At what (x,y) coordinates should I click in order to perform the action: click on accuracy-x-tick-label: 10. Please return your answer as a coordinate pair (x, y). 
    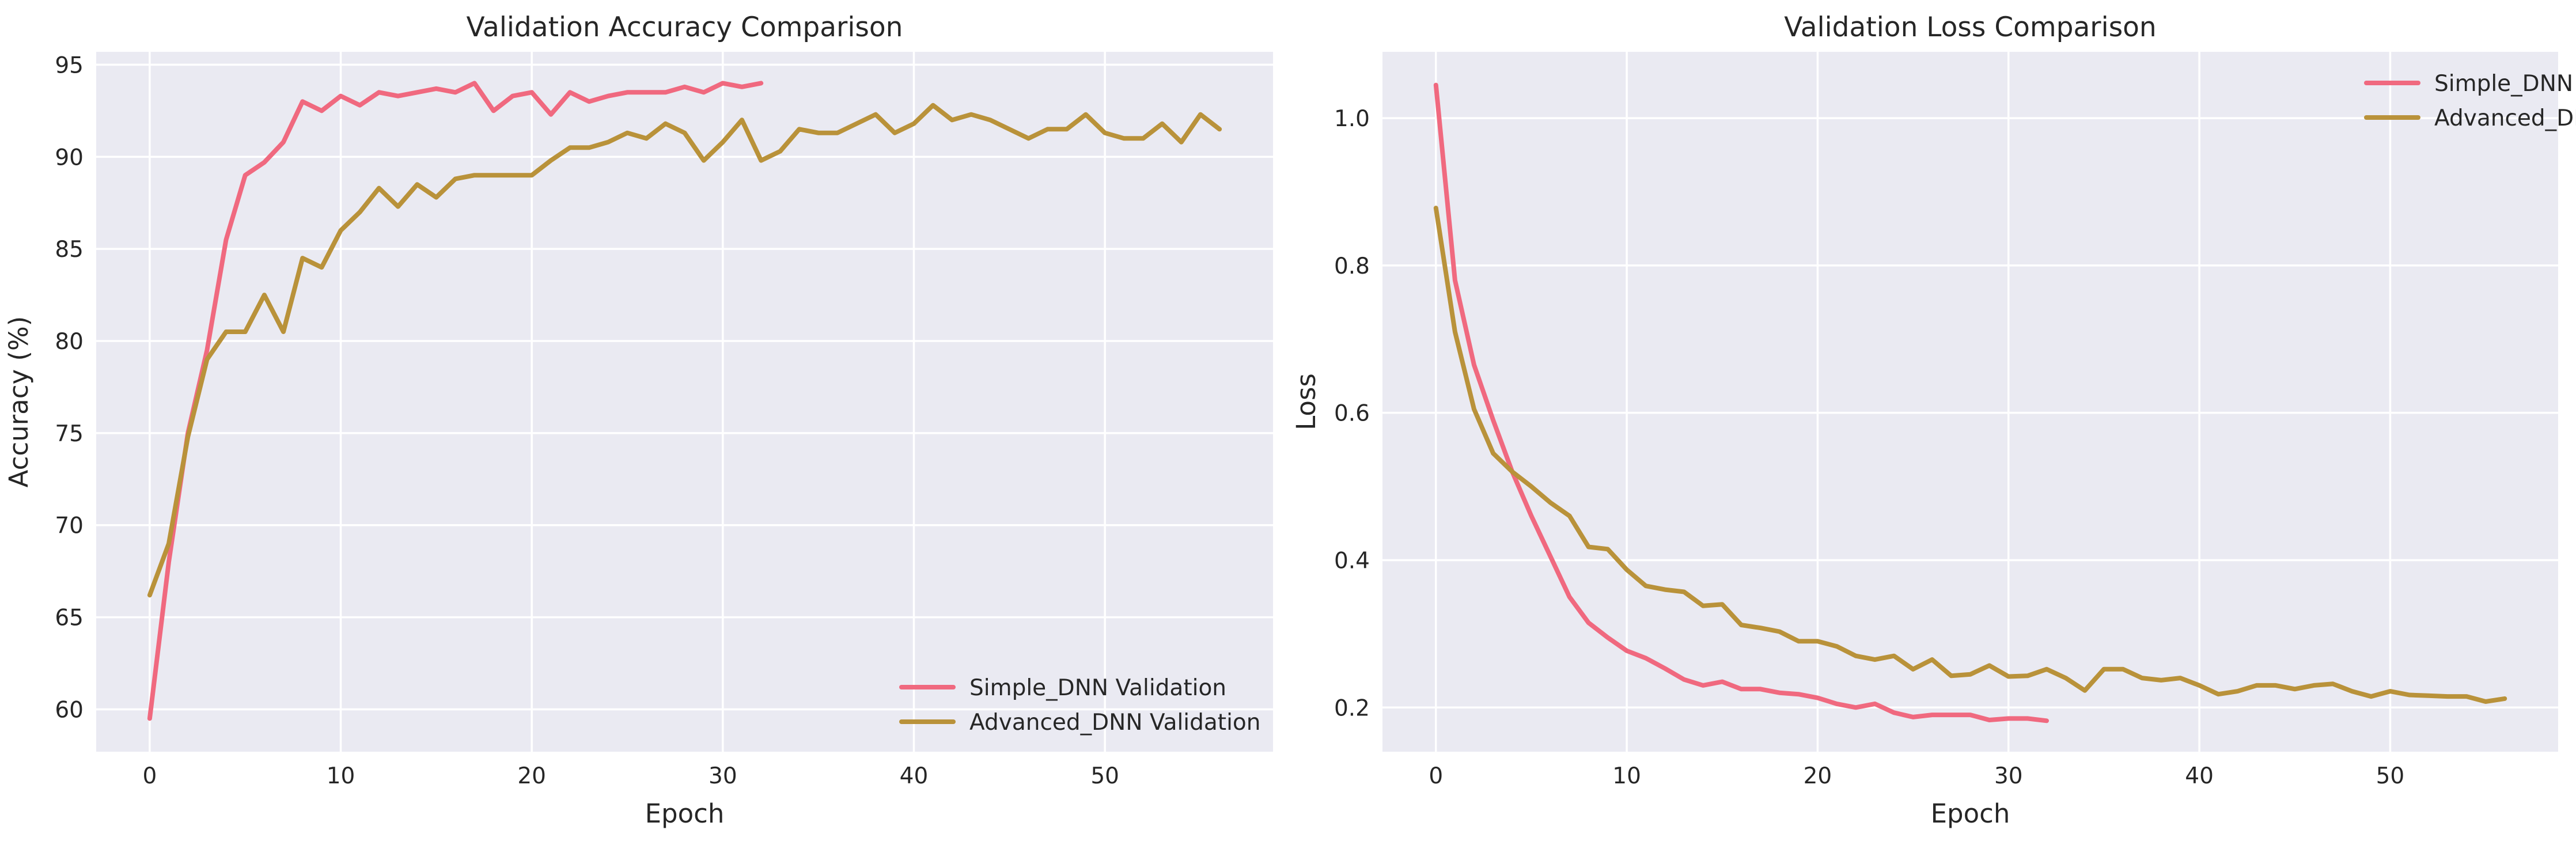
    Looking at the image, I should click on (341, 776).